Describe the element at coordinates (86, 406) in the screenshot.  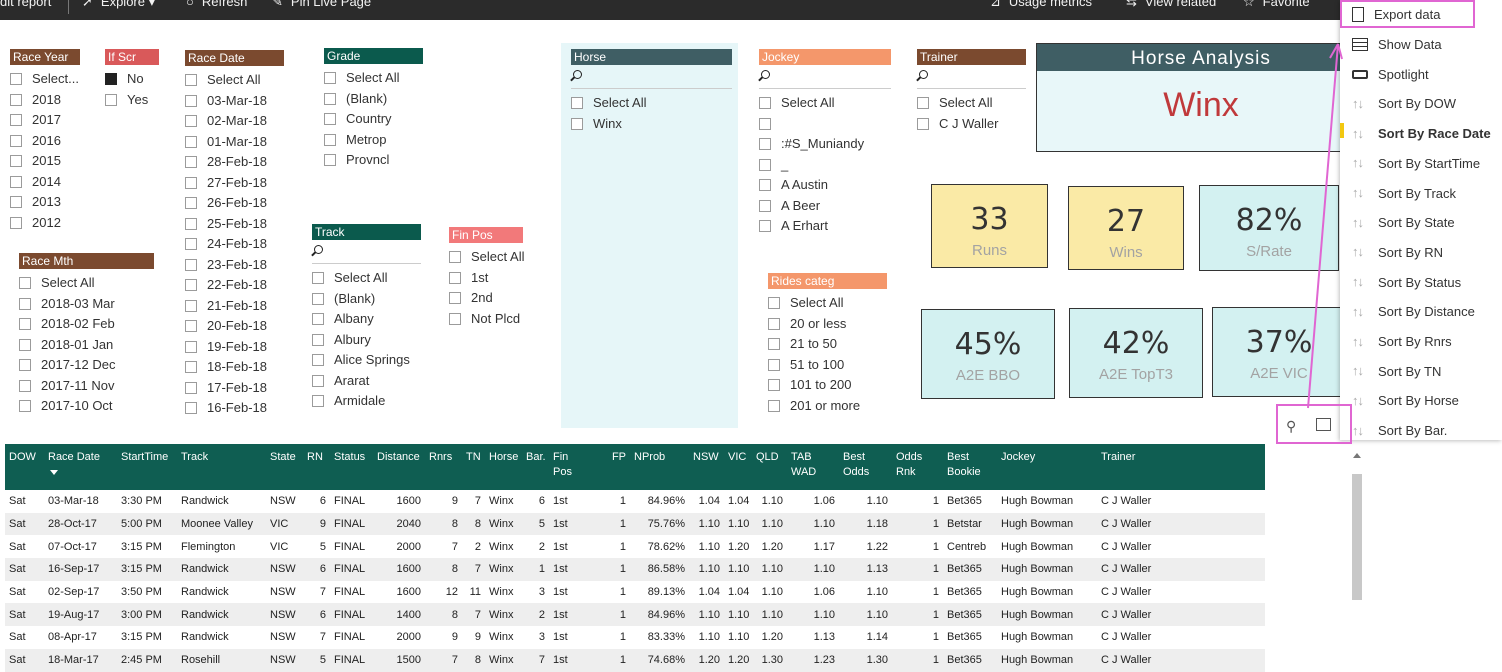
I see `slicer-item: 2017-10 Oct` at that location.